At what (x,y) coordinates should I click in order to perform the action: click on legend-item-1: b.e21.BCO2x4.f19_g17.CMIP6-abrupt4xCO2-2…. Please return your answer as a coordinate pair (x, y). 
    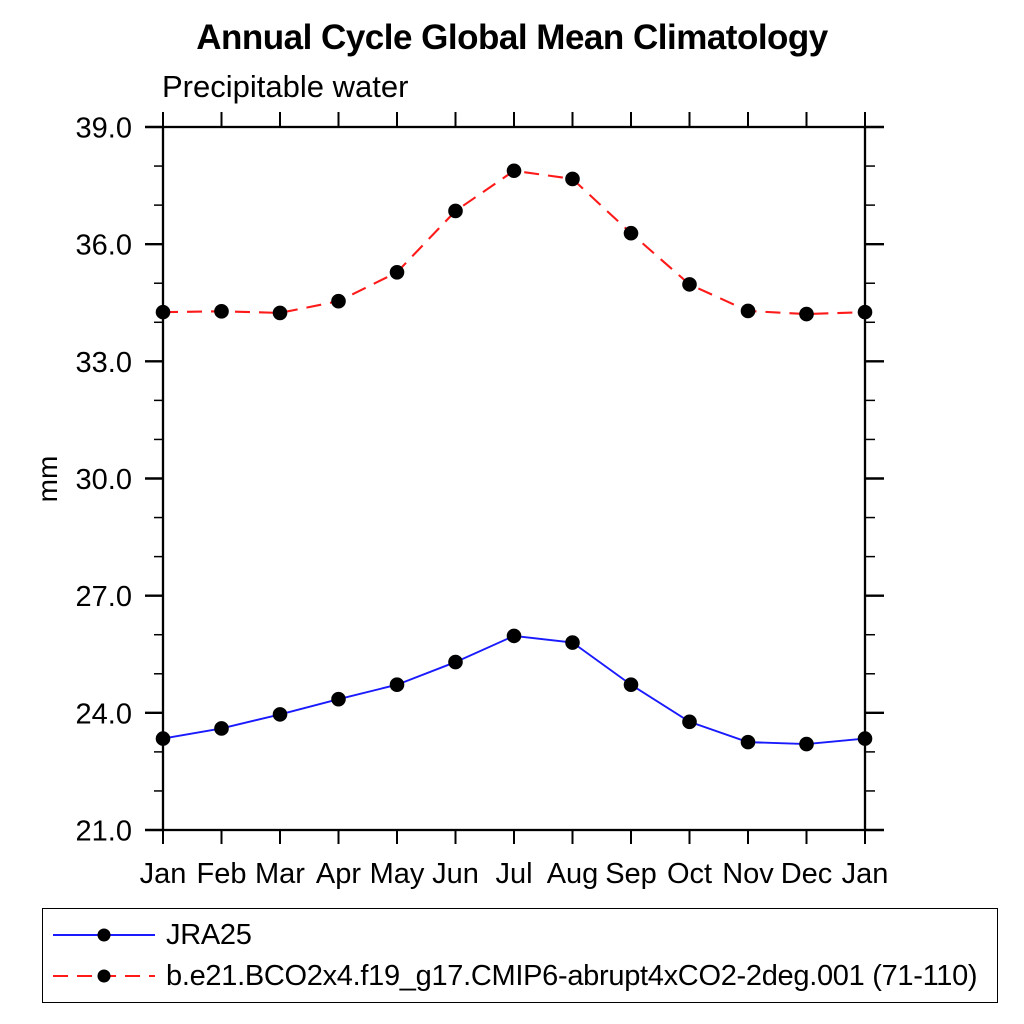
    Looking at the image, I should click on (520, 976).